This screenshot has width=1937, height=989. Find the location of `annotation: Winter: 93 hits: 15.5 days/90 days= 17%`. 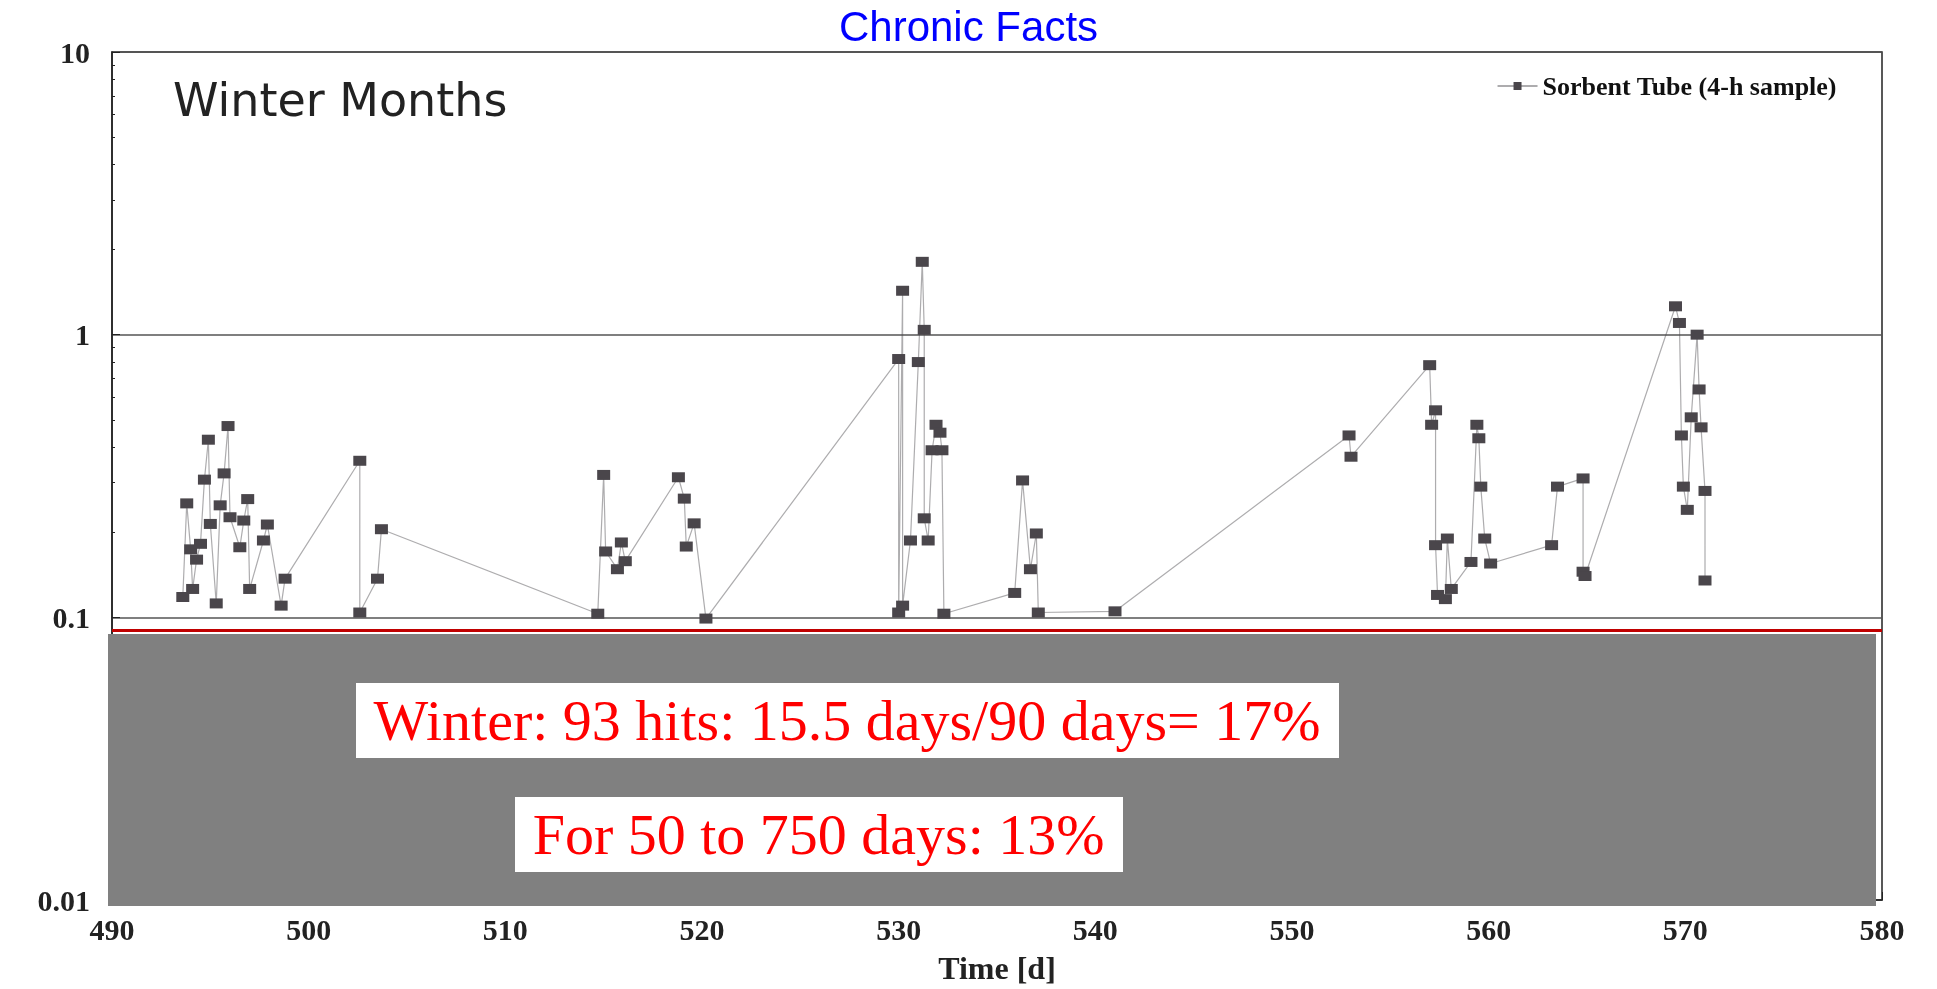

annotation: Winter: 93 hits: 15.5 days/90 days= 17% is located at coordinates (847, 721).